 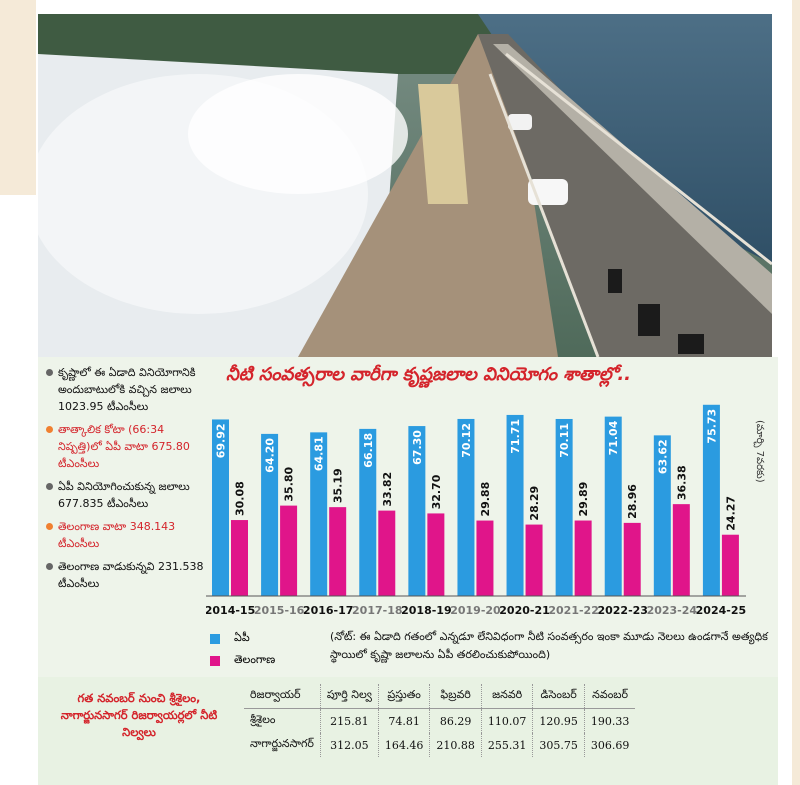 What do you see at coordinates (610, 745) in the screenshot?
I see `table-cell: 306.69` at bounding box center [610, 745].